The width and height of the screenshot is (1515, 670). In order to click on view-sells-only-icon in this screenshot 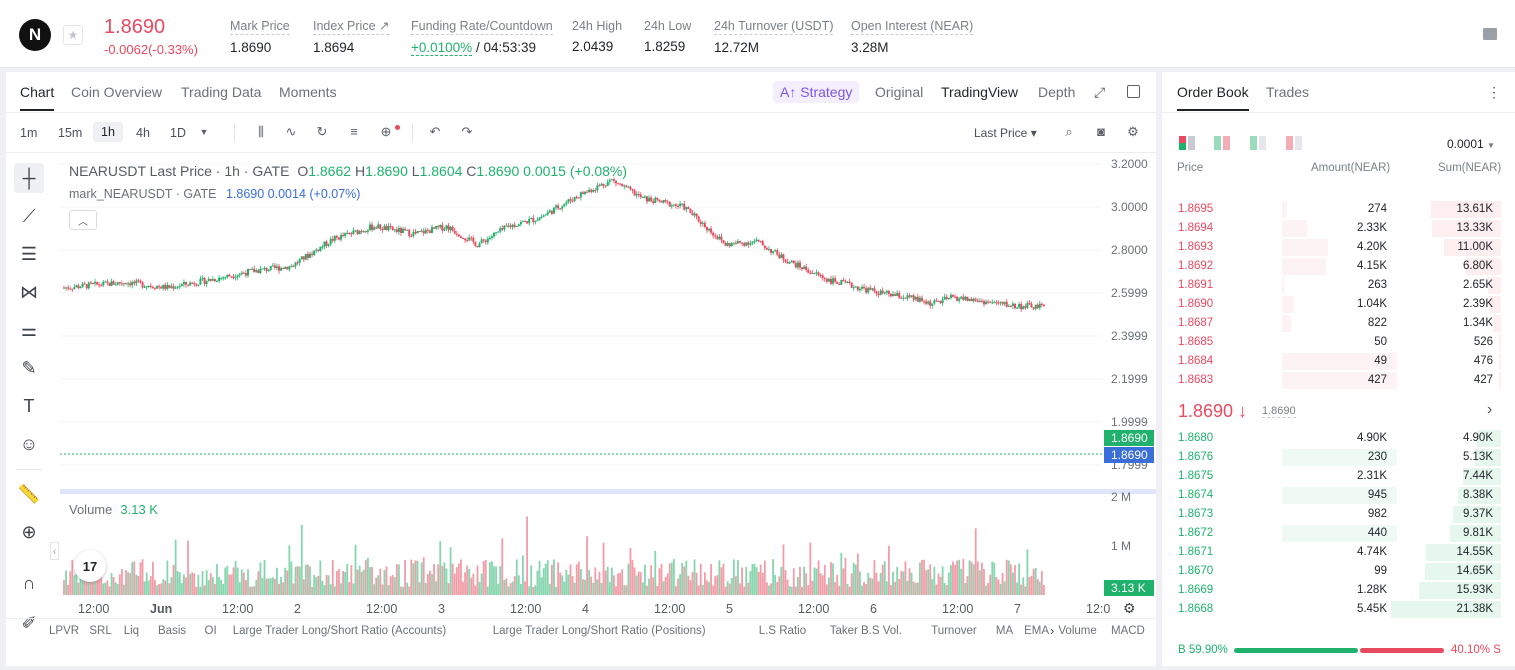, I will do `click(1294, 143)`.